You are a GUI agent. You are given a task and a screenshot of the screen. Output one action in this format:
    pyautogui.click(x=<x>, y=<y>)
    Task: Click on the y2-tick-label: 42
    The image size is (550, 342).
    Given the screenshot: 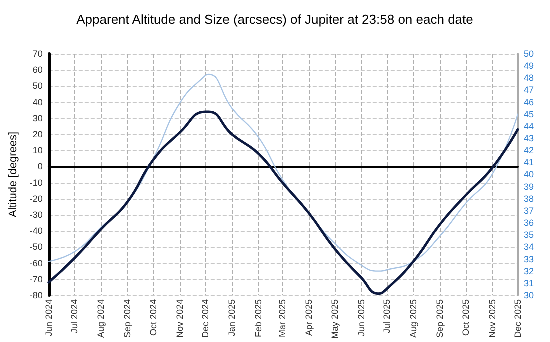 What is the action you would take?
    pyautogui.click(x=529, y=151)
    